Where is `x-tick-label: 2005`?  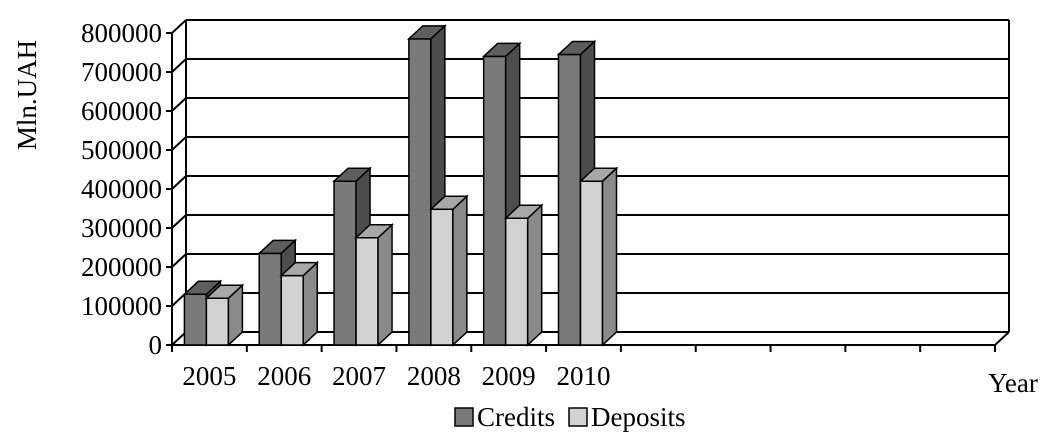 x-tick-label: 2005 is located at coordinates (209, 376).